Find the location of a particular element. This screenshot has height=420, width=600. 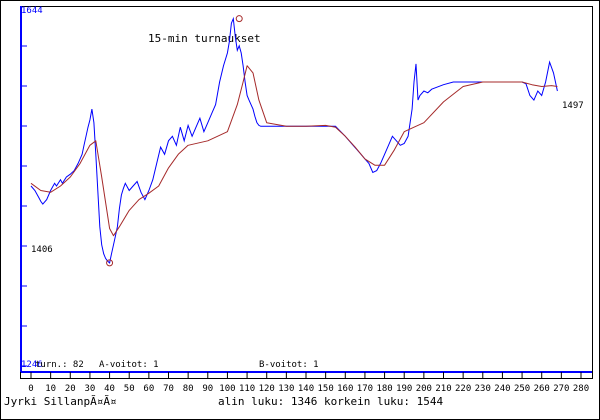

marker-group is located at coordinates (174, 141).